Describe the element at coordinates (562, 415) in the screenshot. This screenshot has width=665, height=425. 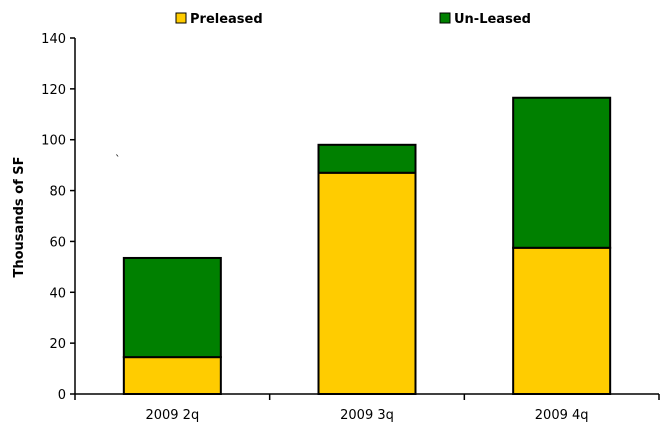
I see `x-tick-label: 2009 4q` at that location.